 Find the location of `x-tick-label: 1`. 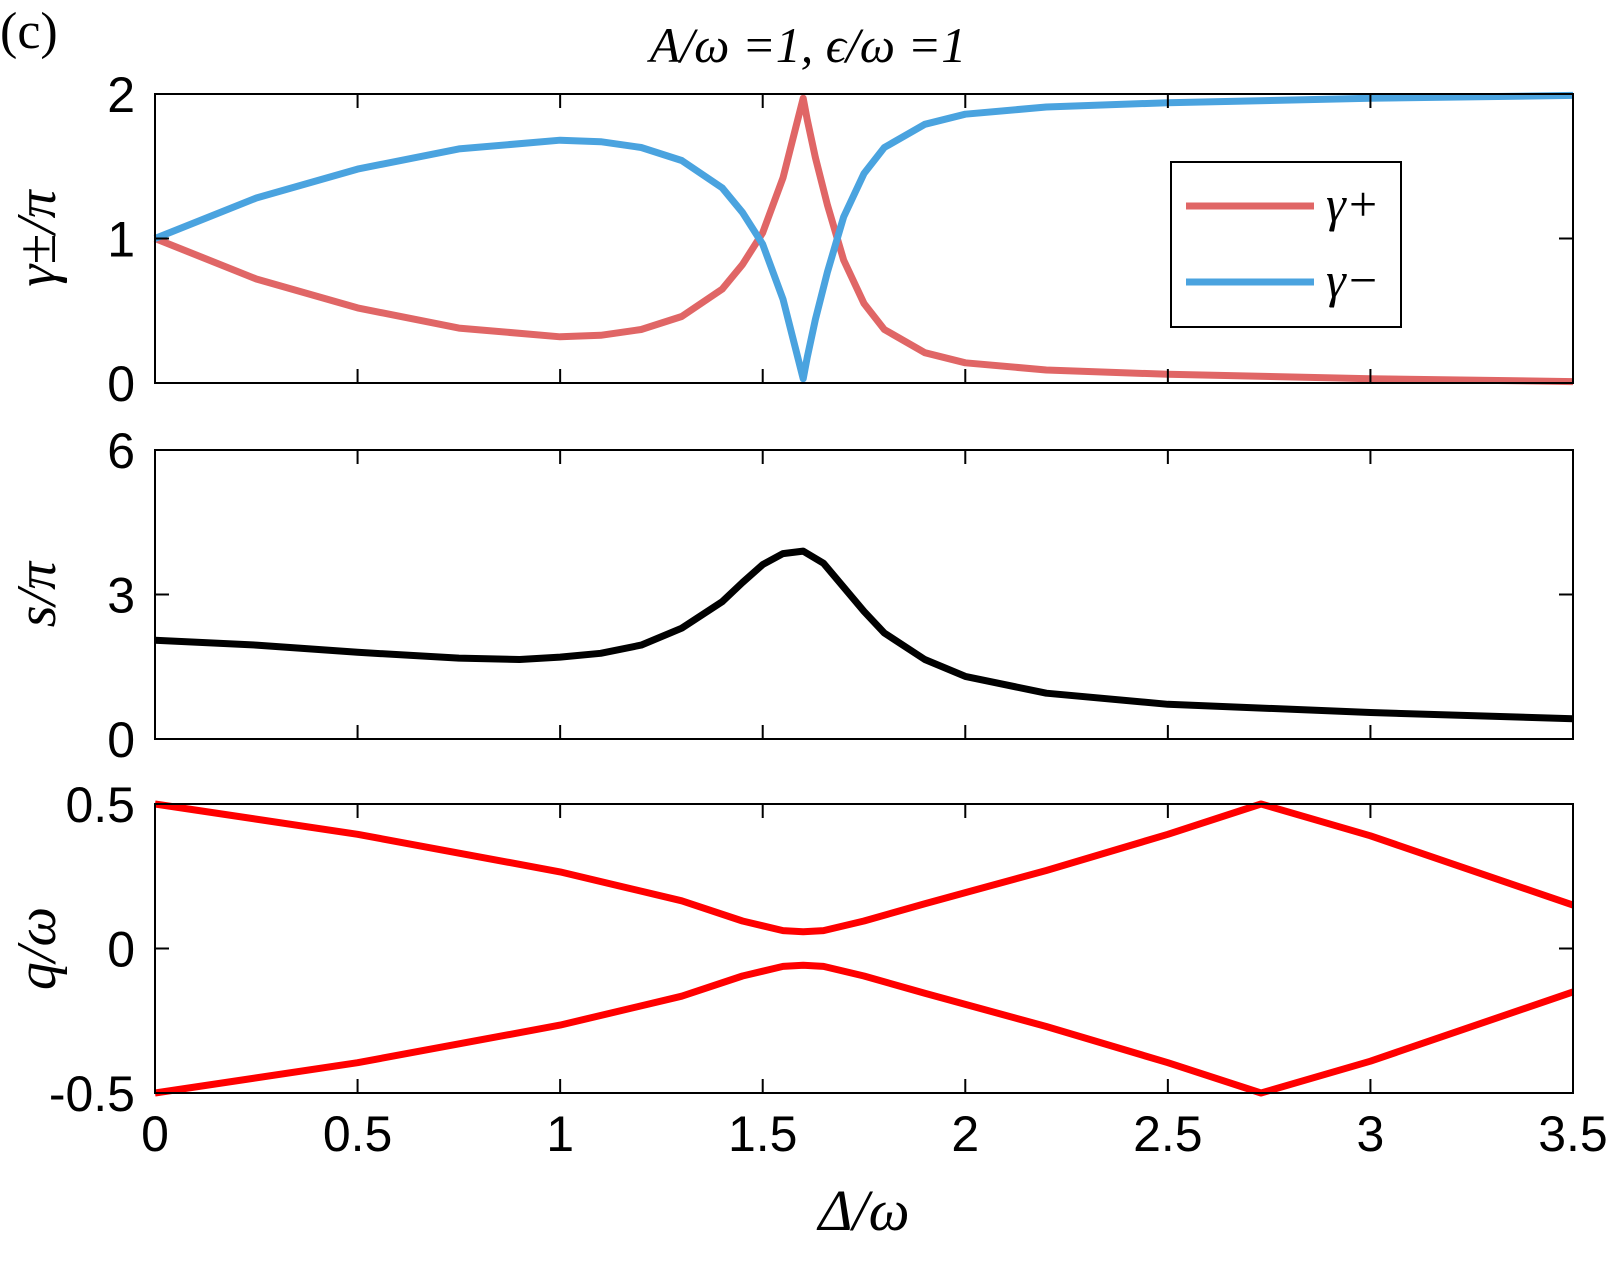

x-tick-label: 1 is located at coordinates (560, 1134).